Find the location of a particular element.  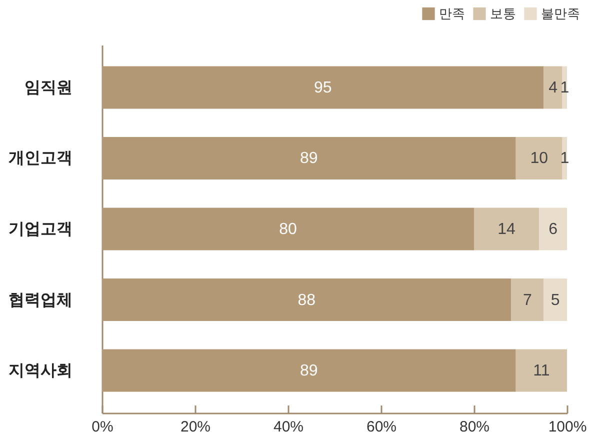

legend-label: 보통 is located at coordinates (503, 13).